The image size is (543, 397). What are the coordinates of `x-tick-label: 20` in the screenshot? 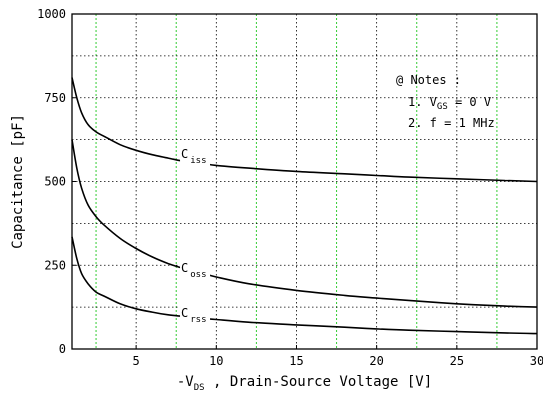 It's located at (376, 361).